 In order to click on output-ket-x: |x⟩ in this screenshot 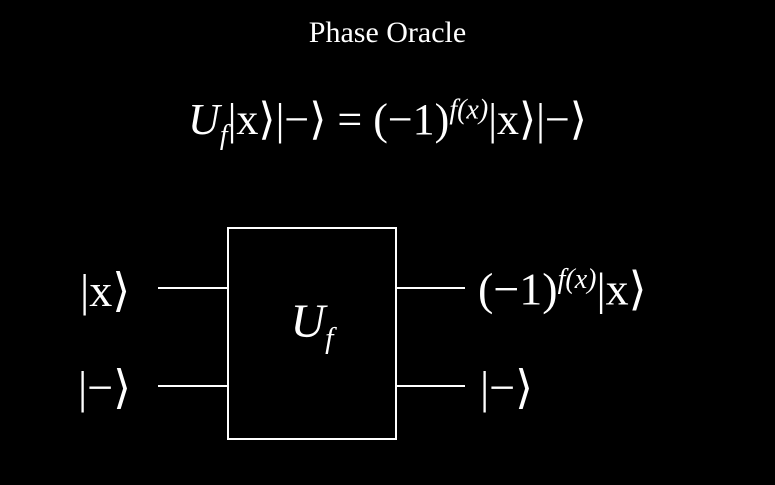, I will do `click(621, 289)`.